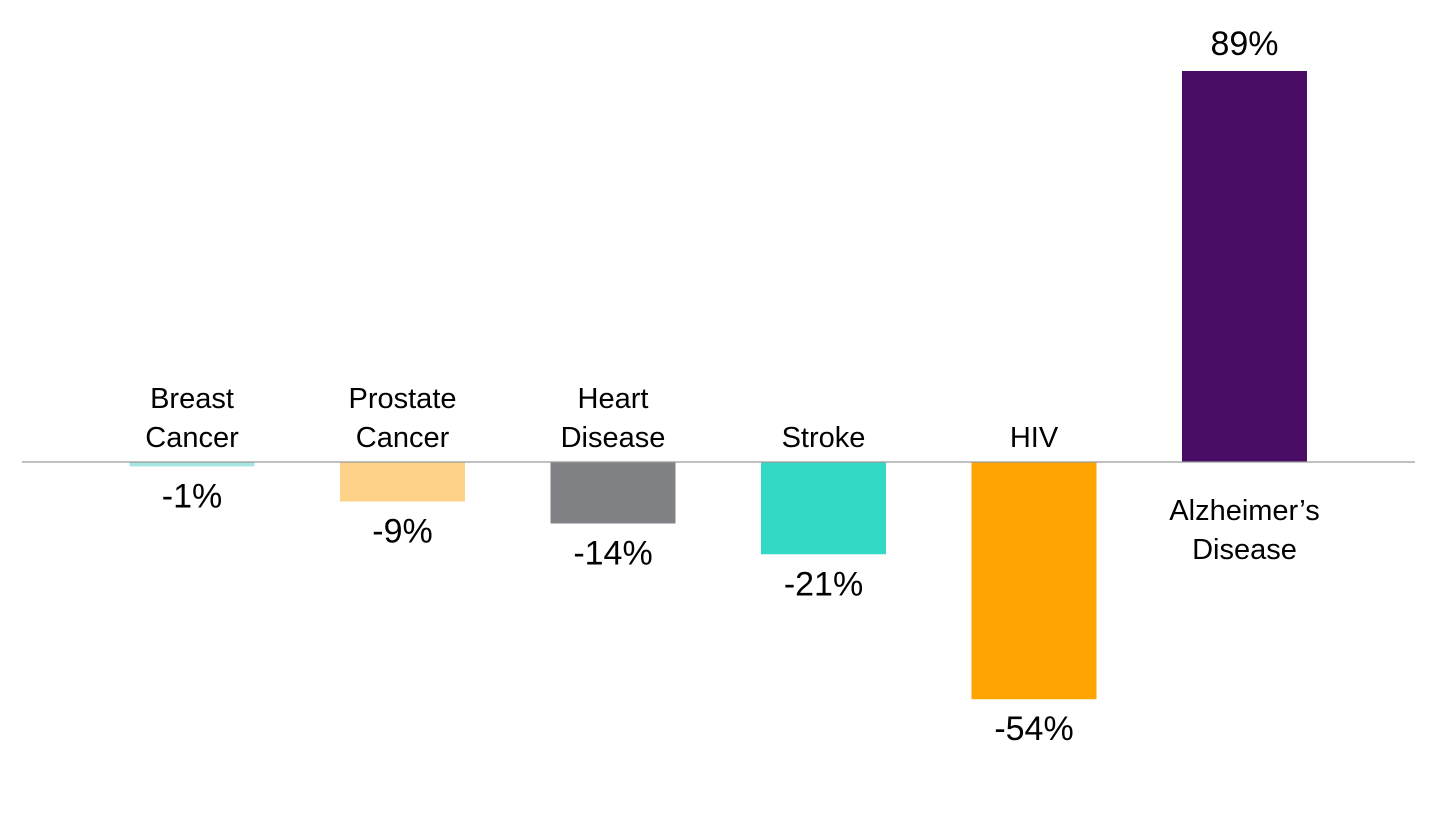 The image size is (1438, 837). What do you see at coordinates (1033, 729) in the screenshot?
I see `value-label-hiv: -54%` at bounding box center [1033, 729].